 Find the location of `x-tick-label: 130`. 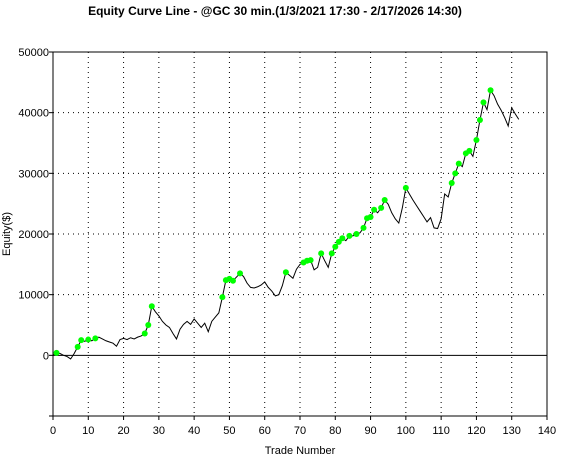

x-tick-label: 130 is located at coordinates (512, 431).